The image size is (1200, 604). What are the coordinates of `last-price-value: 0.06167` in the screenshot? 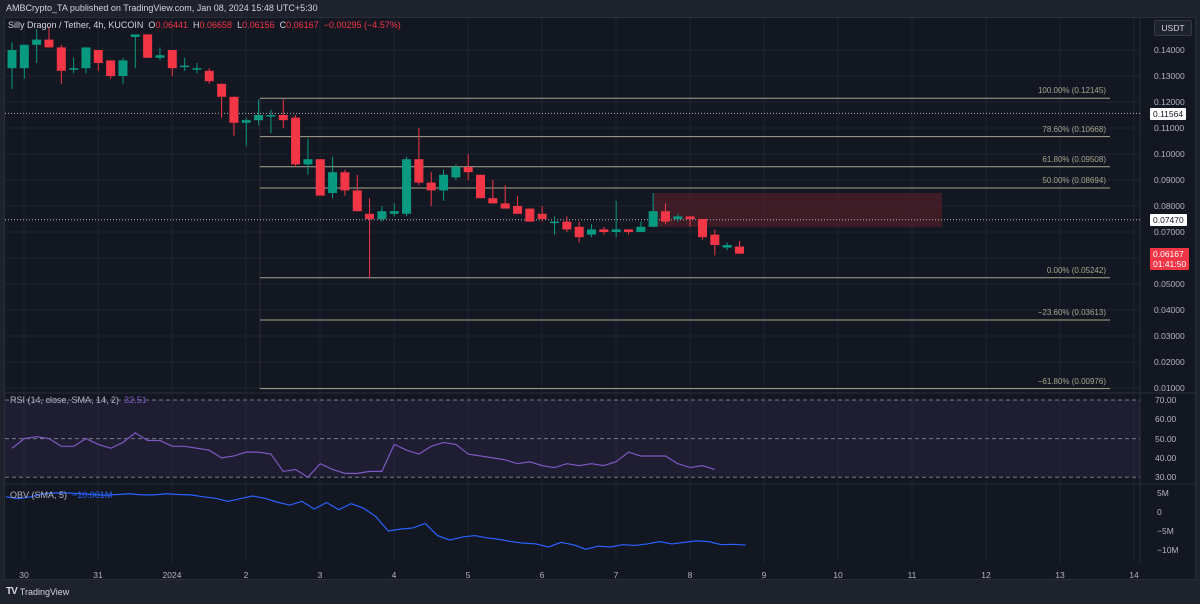 It's located at (1168, 254).